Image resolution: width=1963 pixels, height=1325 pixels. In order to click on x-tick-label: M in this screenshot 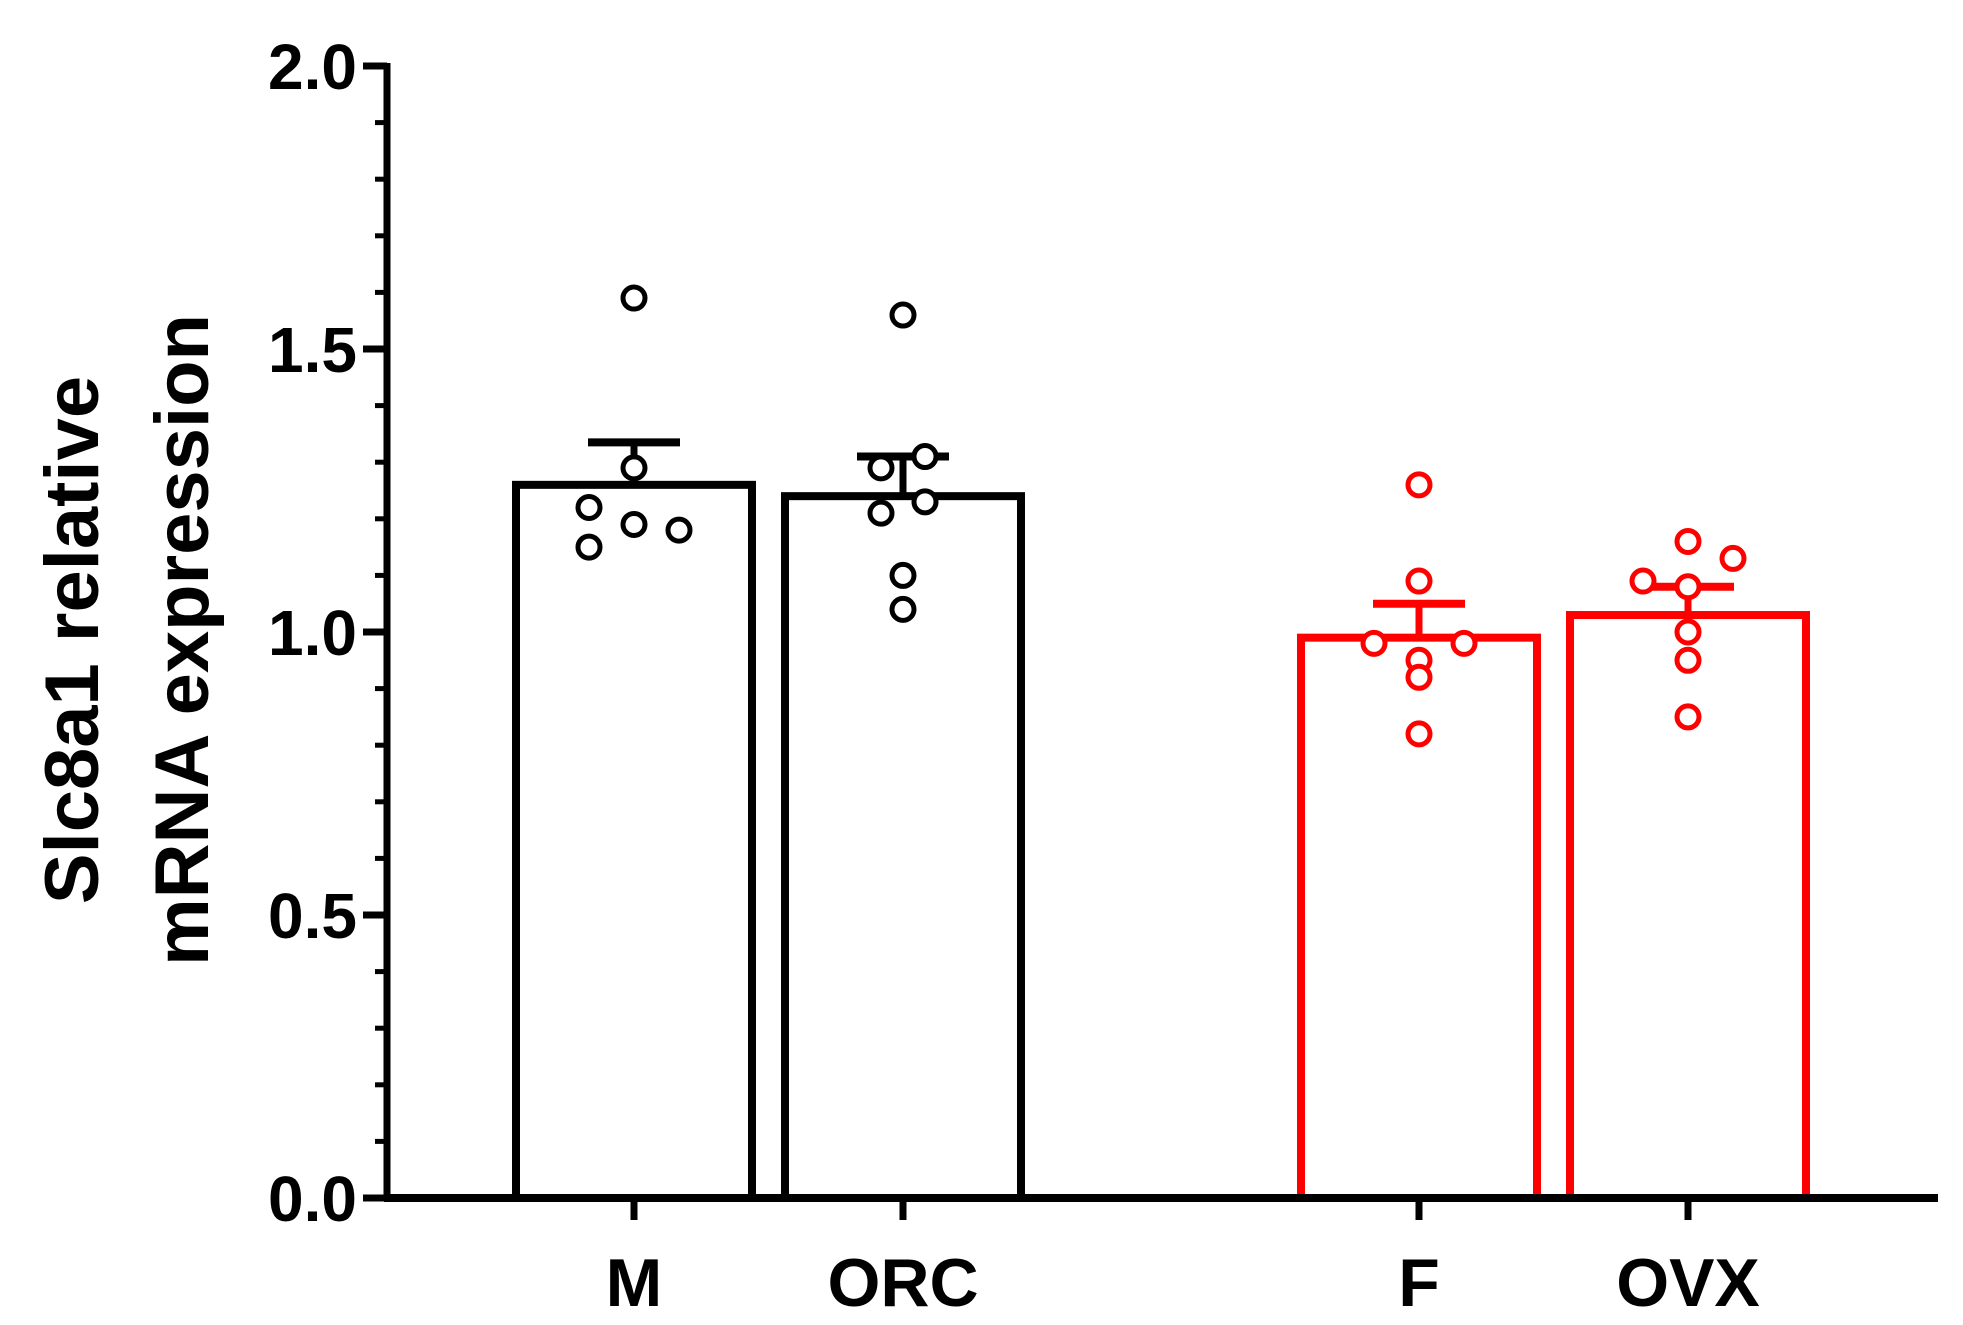, I will do `click(634, 1283)`.